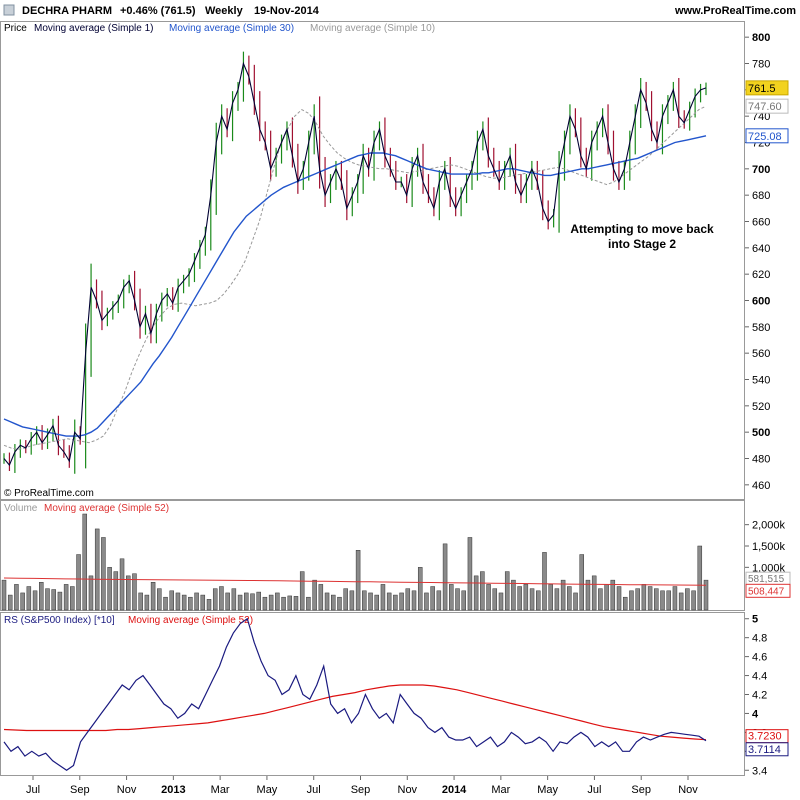 This screenshot has width=800, height=800. Describe the element at coordinates (372, 555) in the screenshot. I see `volume-panel-frame` at that location.